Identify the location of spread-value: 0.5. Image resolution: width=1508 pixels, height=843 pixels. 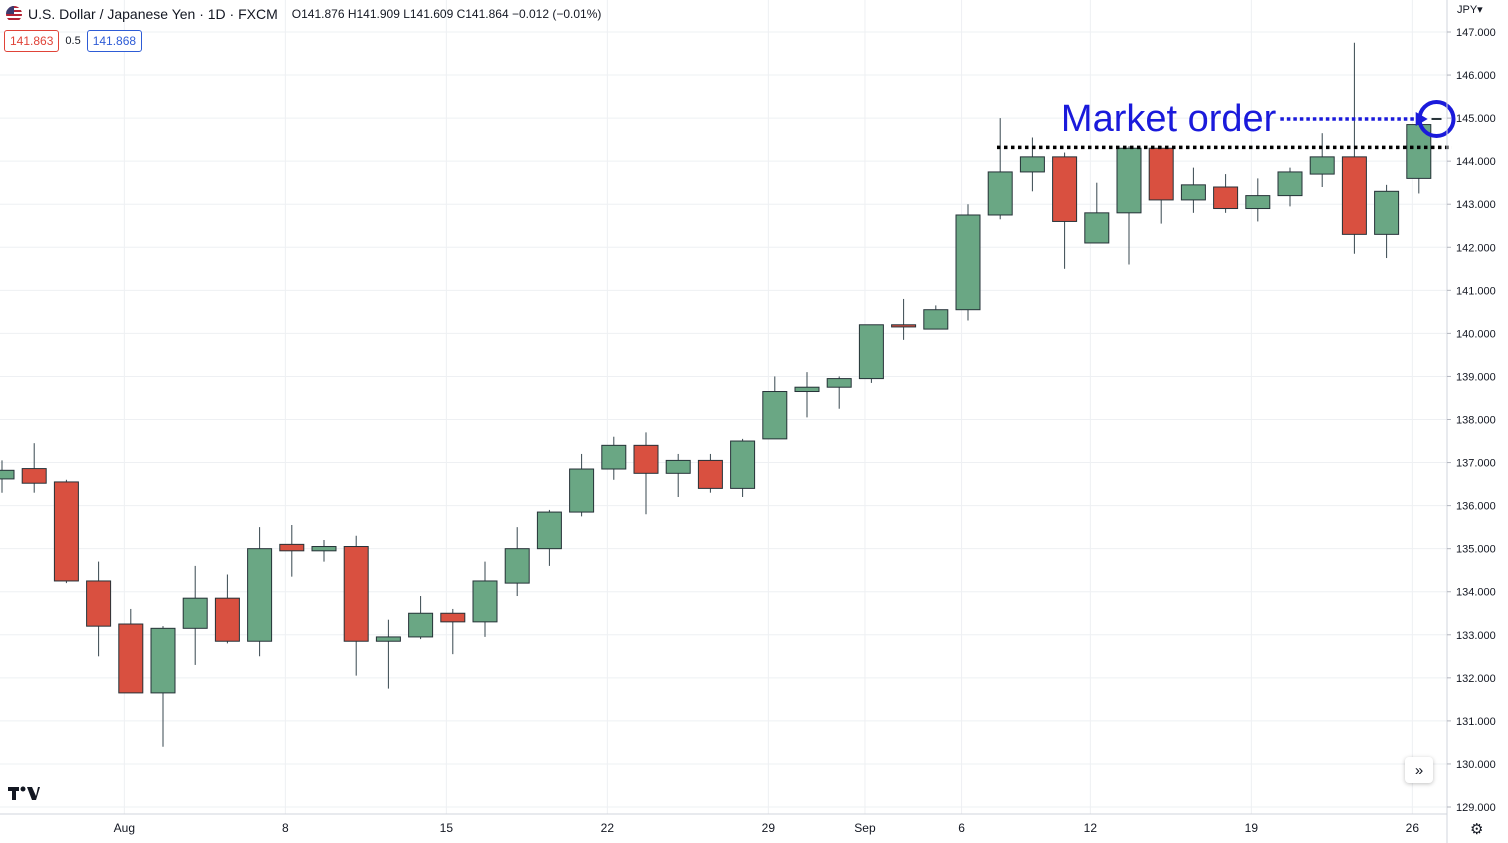
(73, 41).